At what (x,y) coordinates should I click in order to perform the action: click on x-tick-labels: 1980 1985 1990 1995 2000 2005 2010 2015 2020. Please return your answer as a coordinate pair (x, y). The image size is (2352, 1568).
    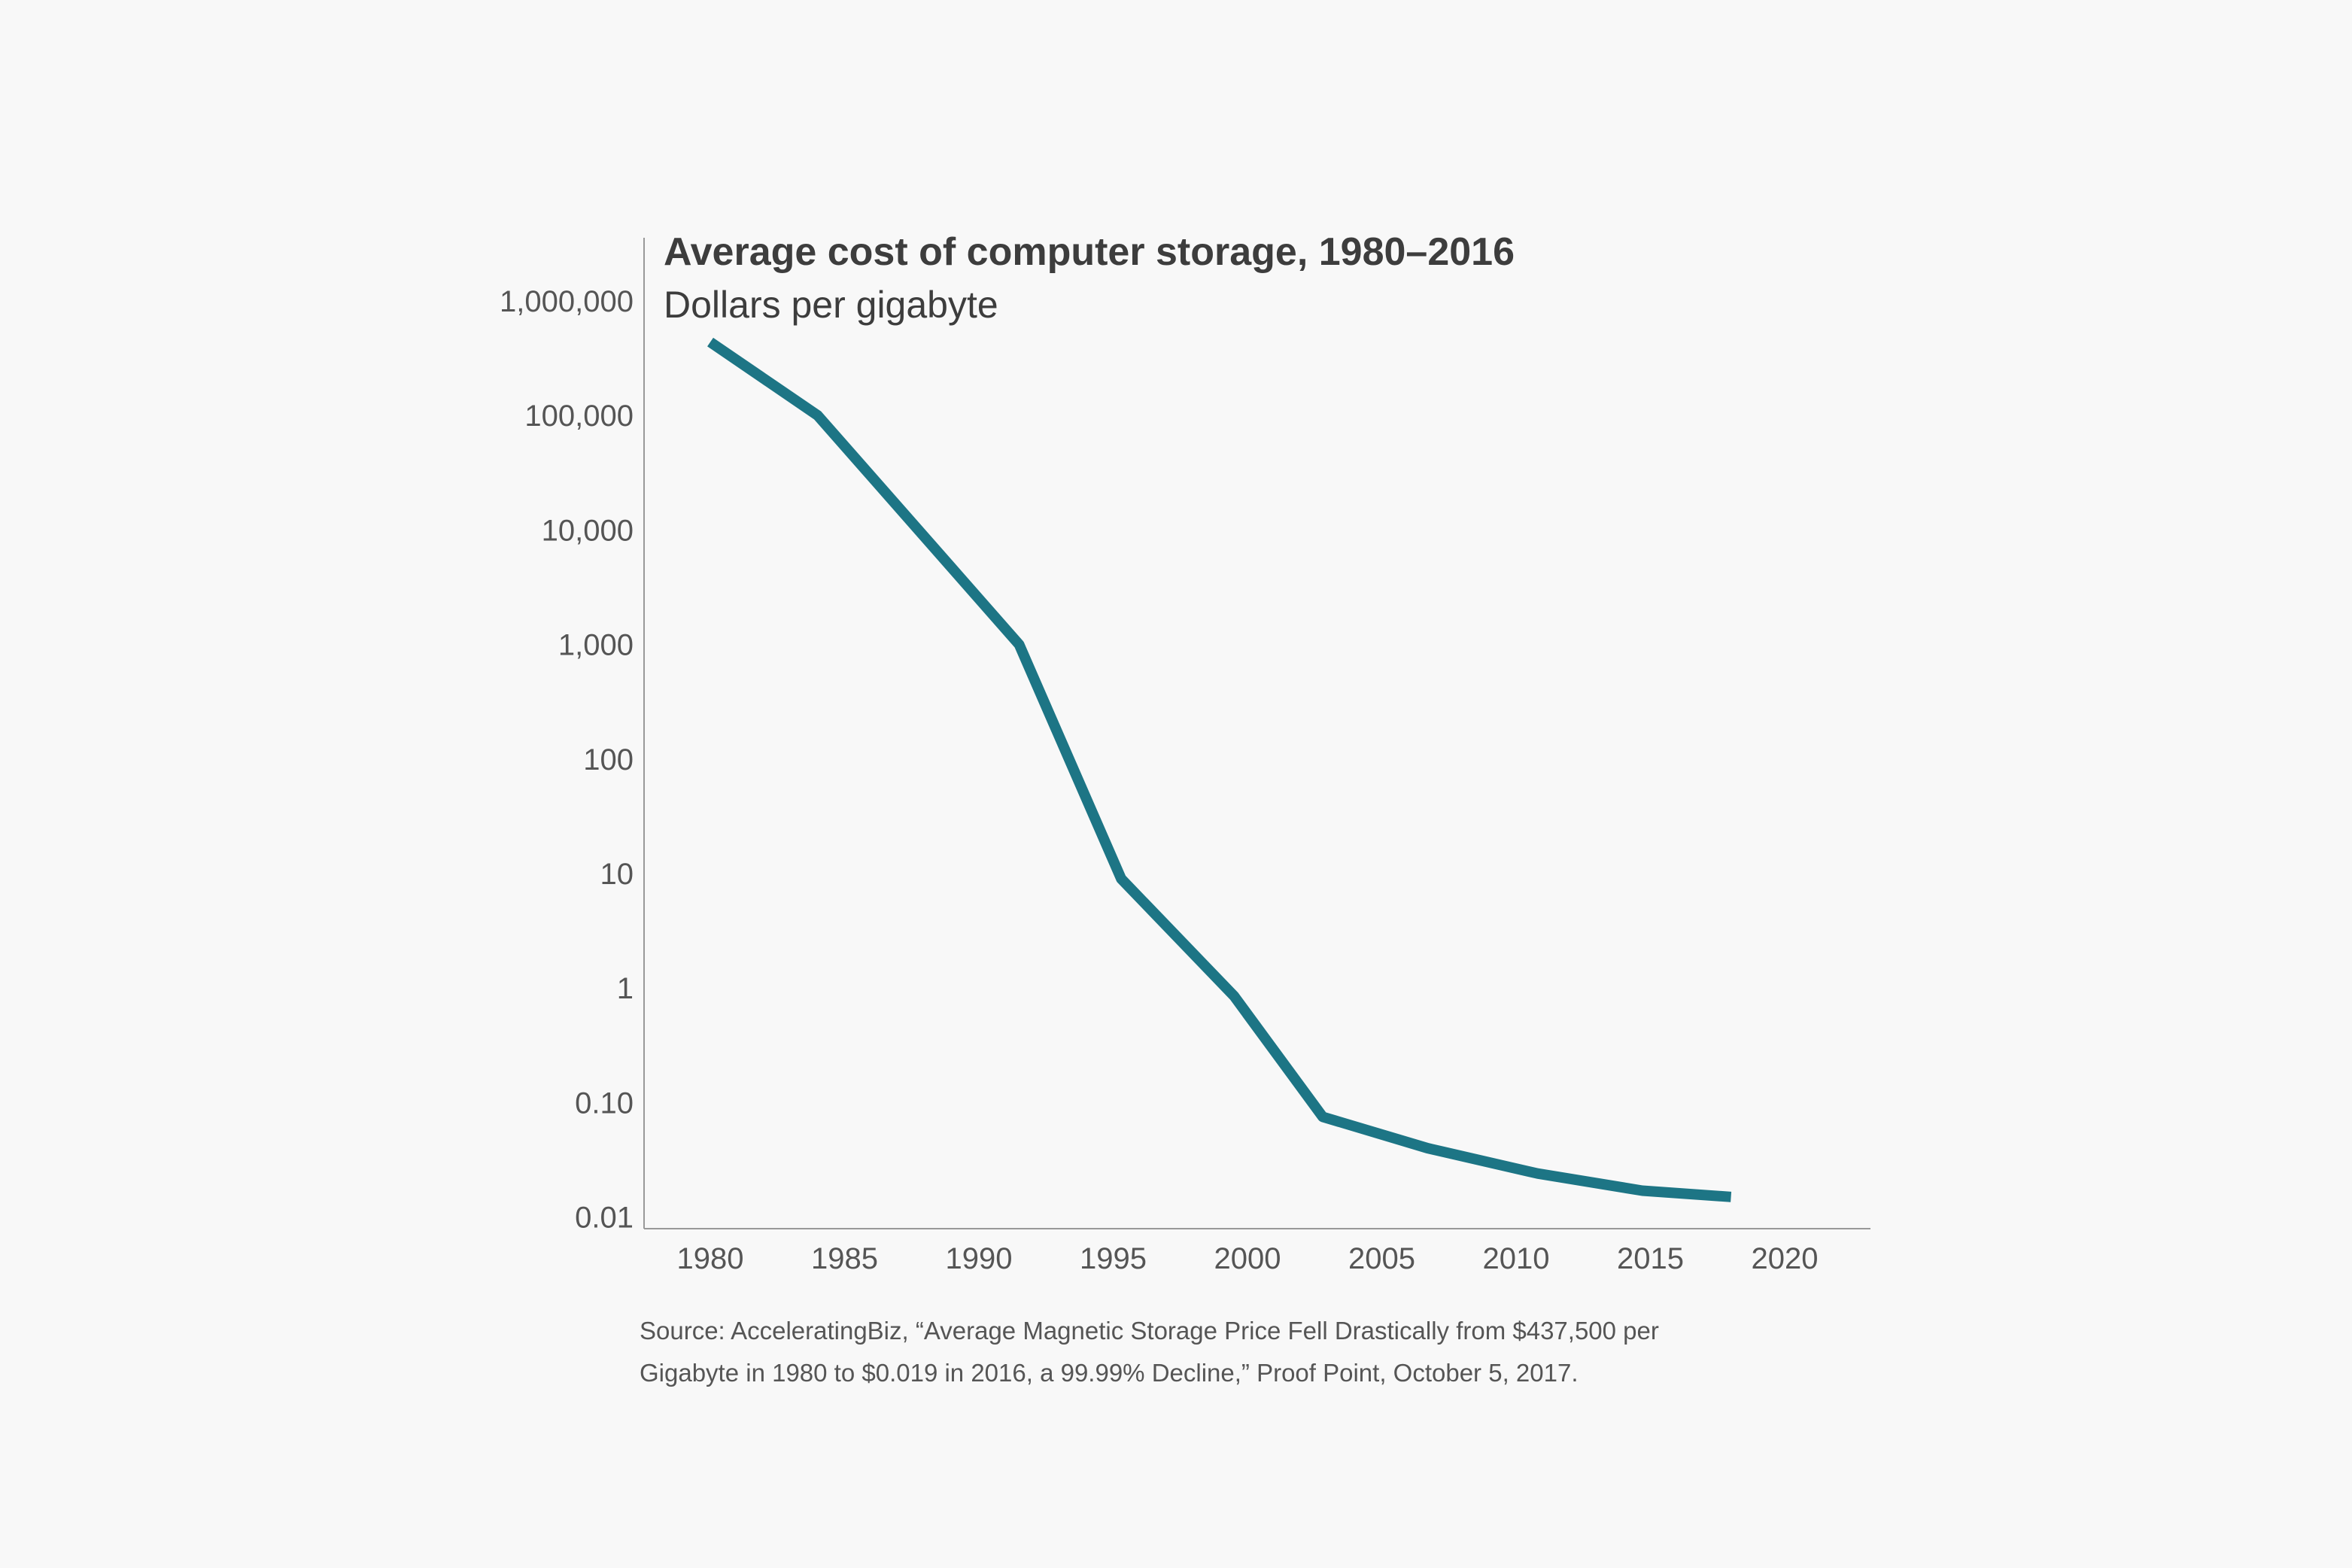
    Looking at the image, I should click on (1248, 1258).